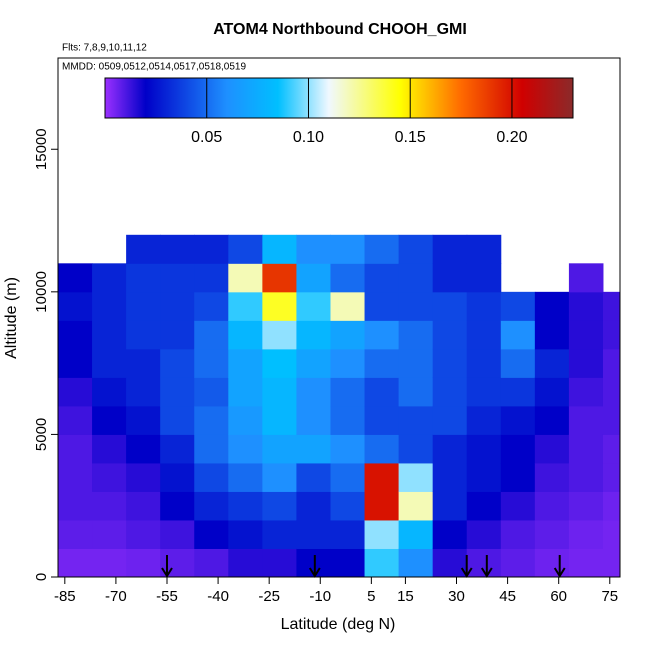 The height and width of the screenshot is (650, 650). I want to click on y-tick-label: 15000, so click(41, 149).